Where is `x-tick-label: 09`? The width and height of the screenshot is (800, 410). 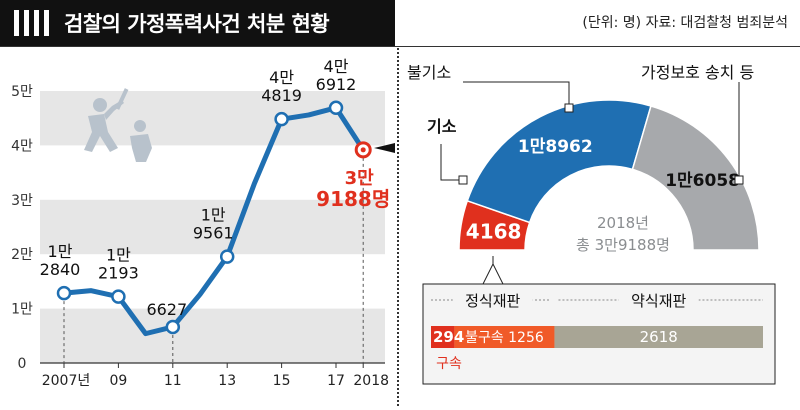 x-tick-label: 09 is located at coordinates (118, 381).